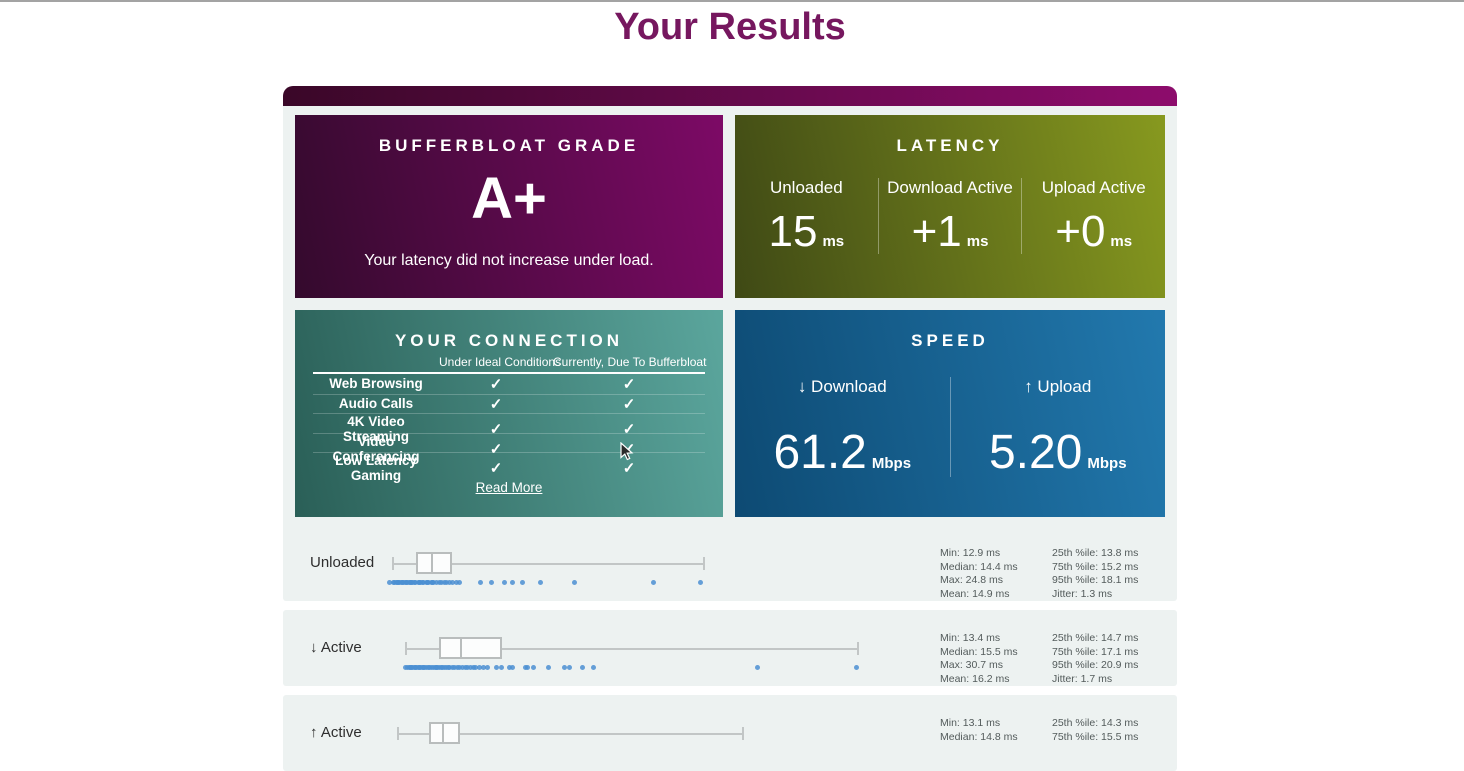  Describe the element at coordinates (842, 386) in the screenshot. I see `speed-label: ↓ Download` at that location.